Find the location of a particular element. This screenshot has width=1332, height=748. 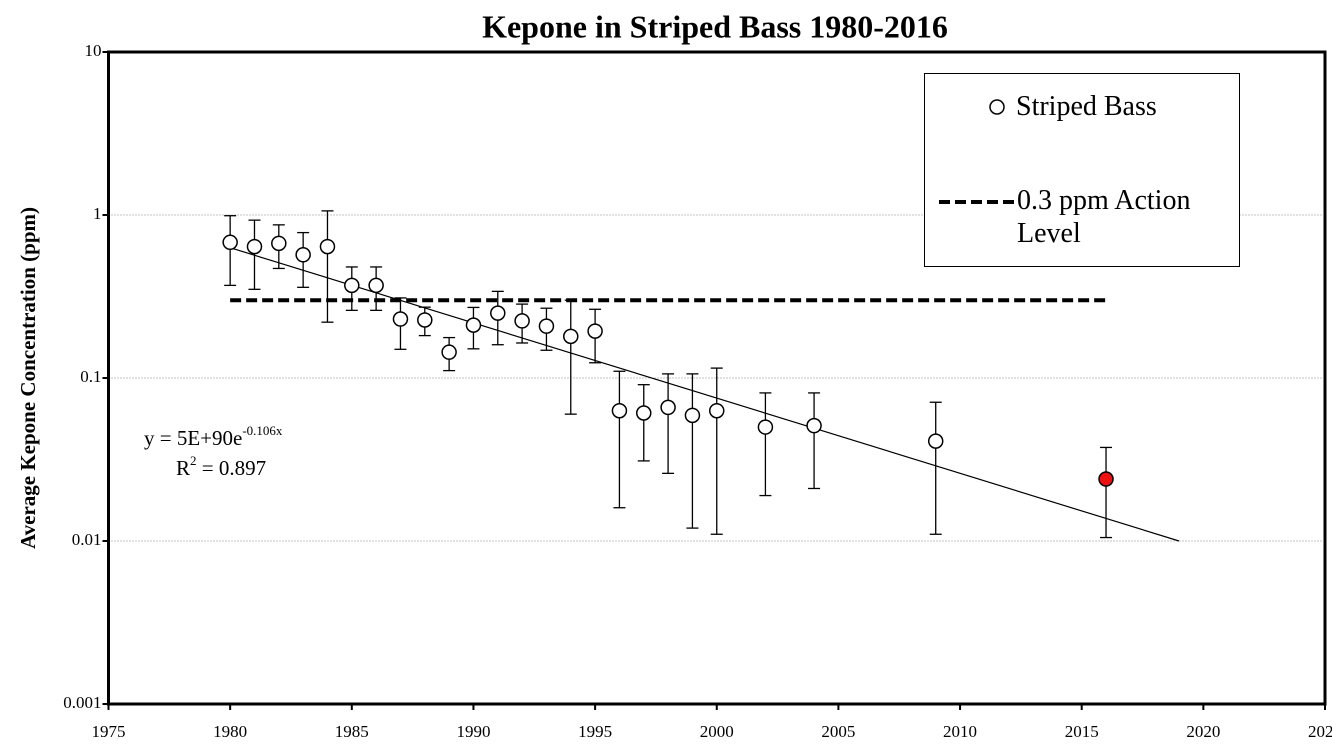

x-tick-label: 2020 is located at coordinates (1203, 731).